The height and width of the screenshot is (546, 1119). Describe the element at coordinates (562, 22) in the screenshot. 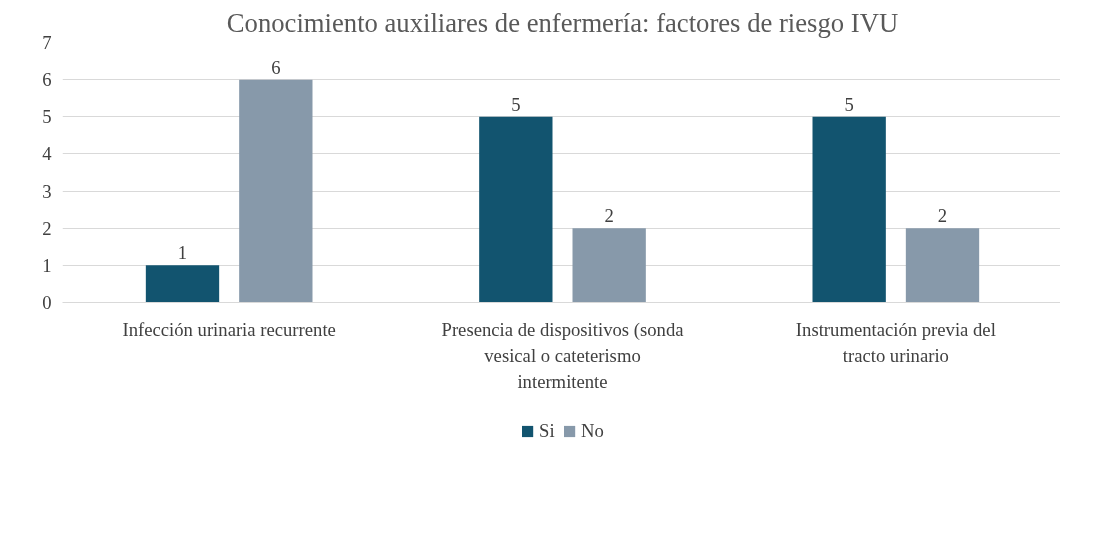

I see `chart-title: Conocimiento auxiliares de enfermería: factores de riesgo IVU` at that location.